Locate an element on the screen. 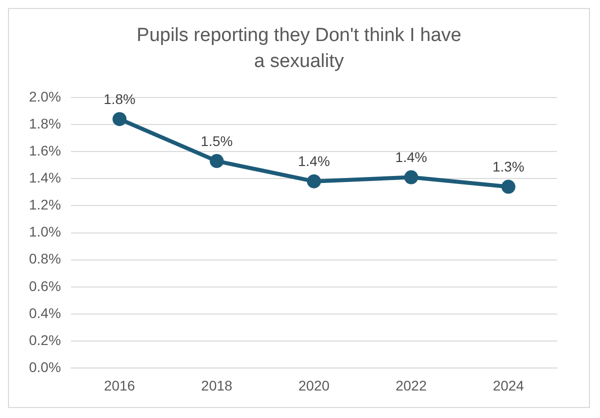 This screenshot has height=418, width=600. y-tick-label: 0.8% is located at coordinates (44, 258).